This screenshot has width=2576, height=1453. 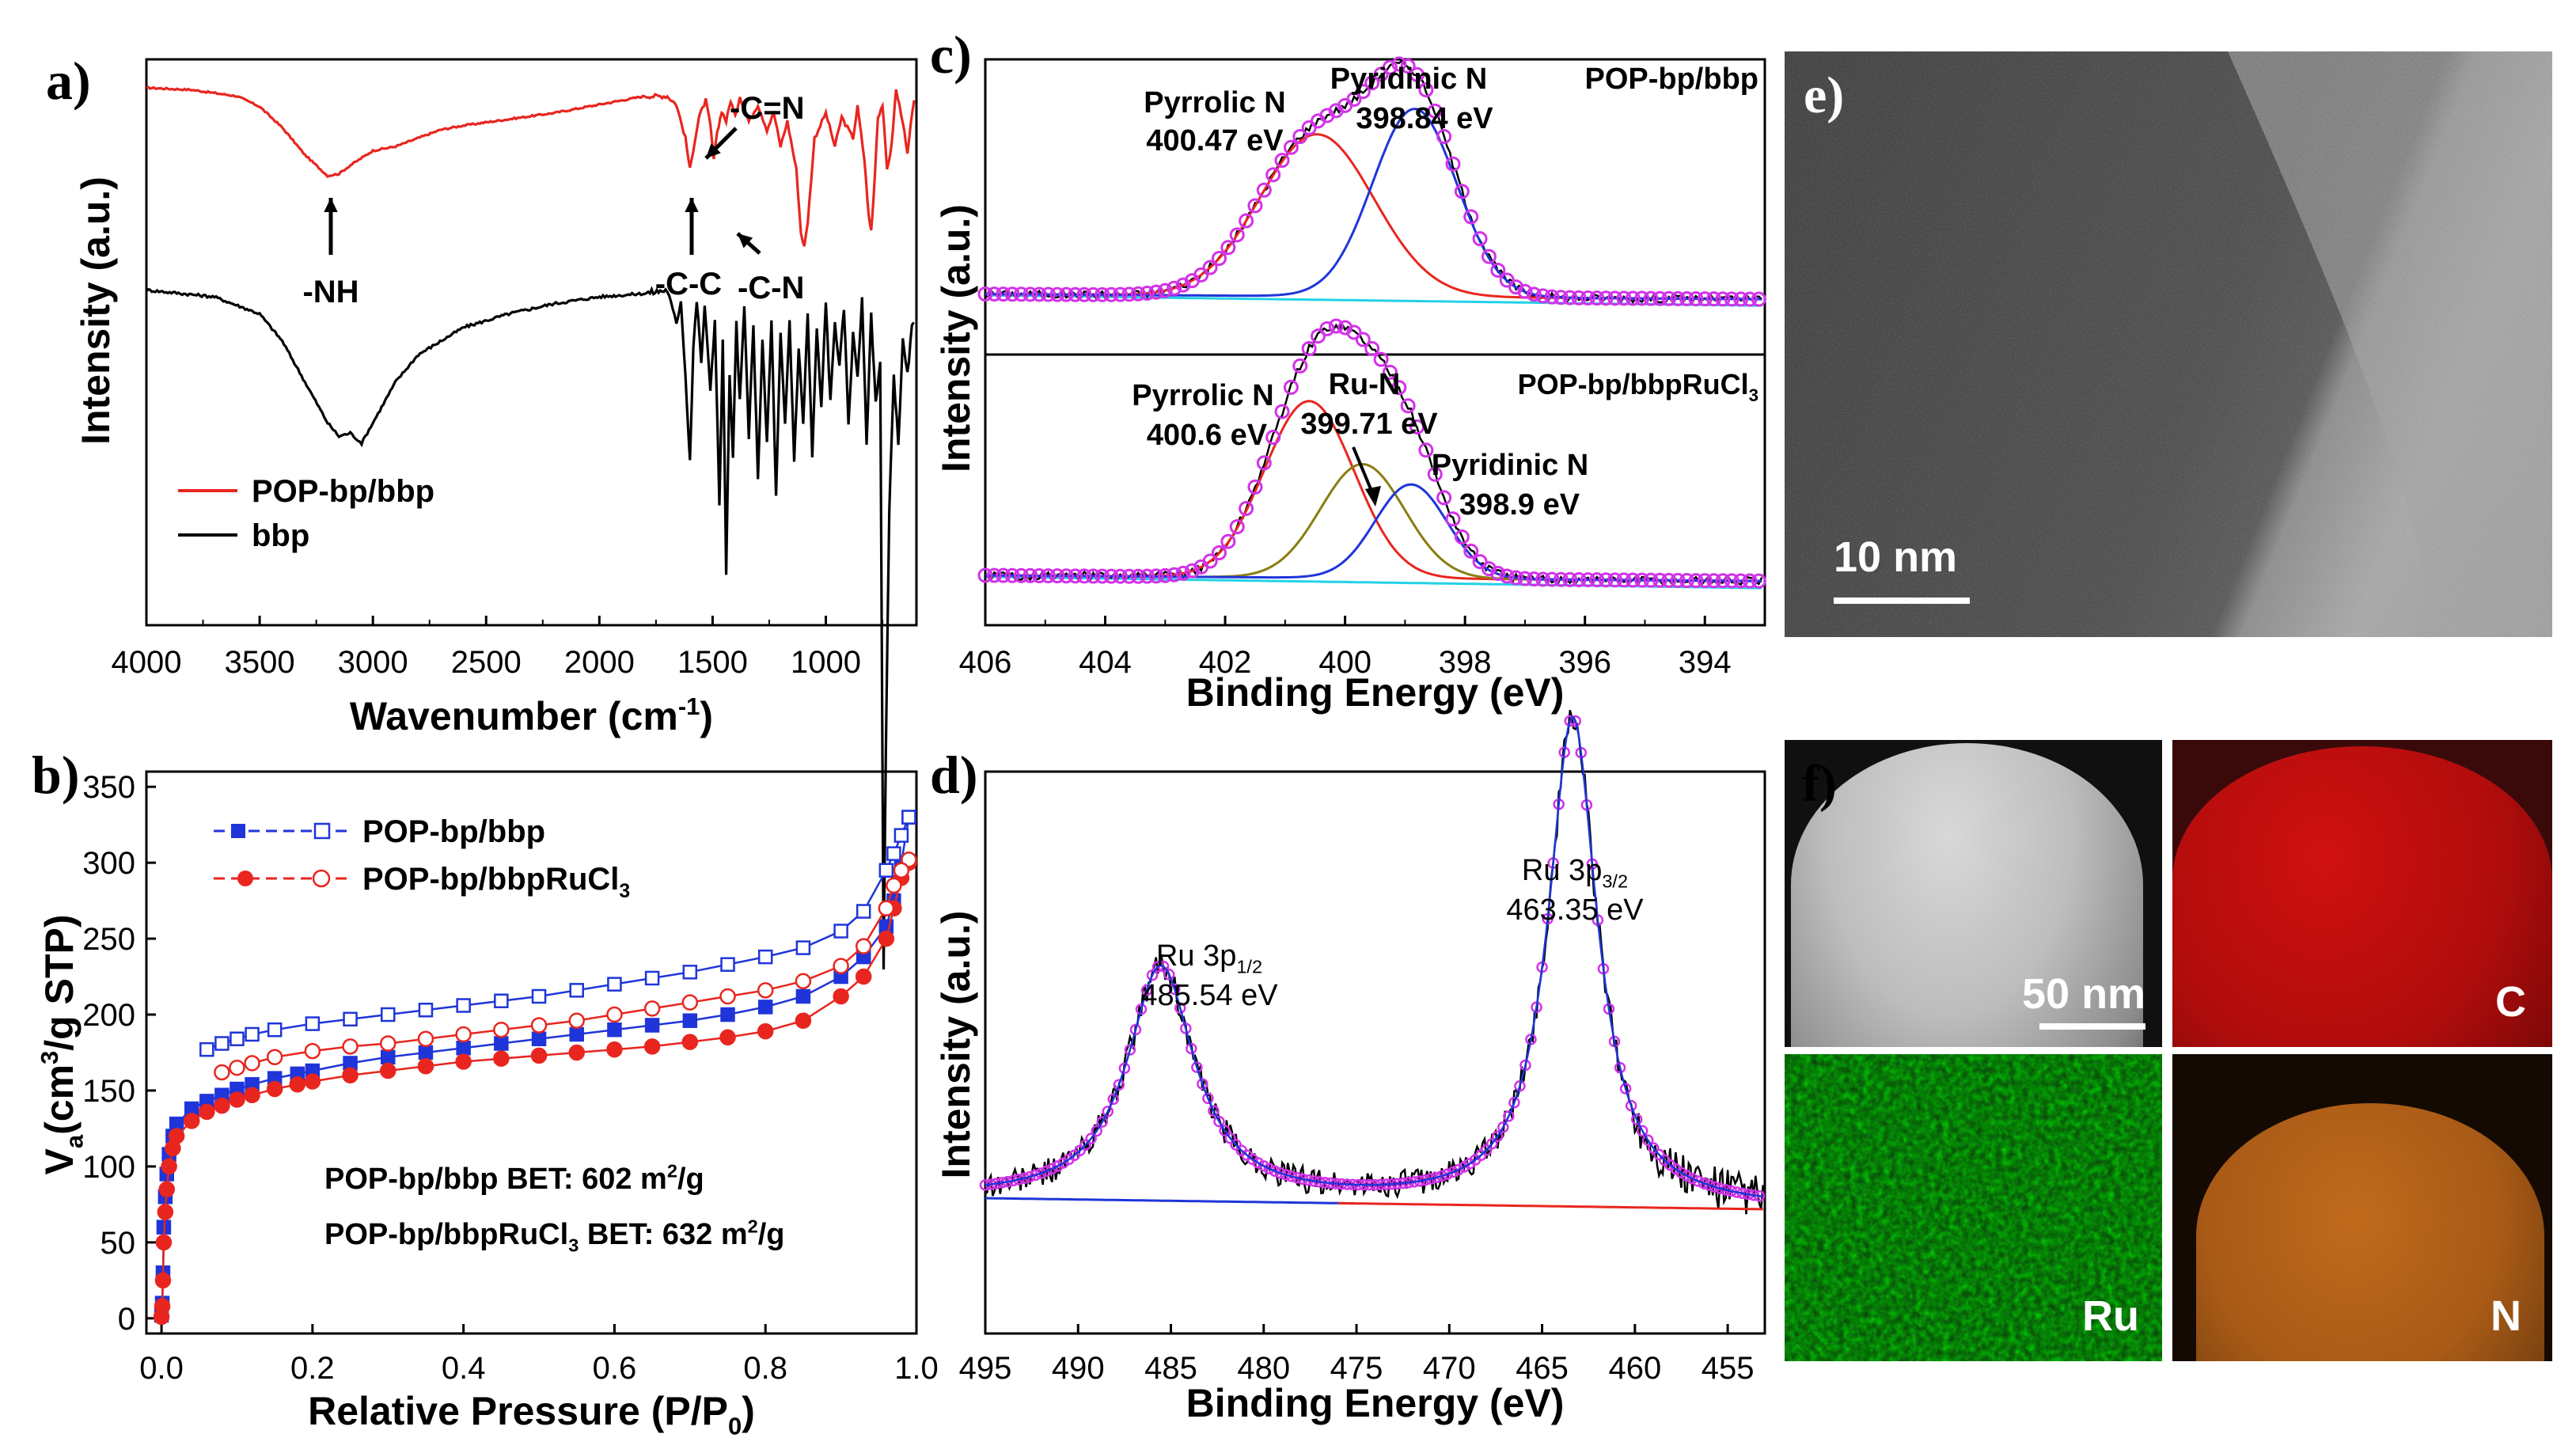 I want to click on panel-c-bot-sample-part: POP-bp/bbpRuCl, so click(x=1633, y=384).